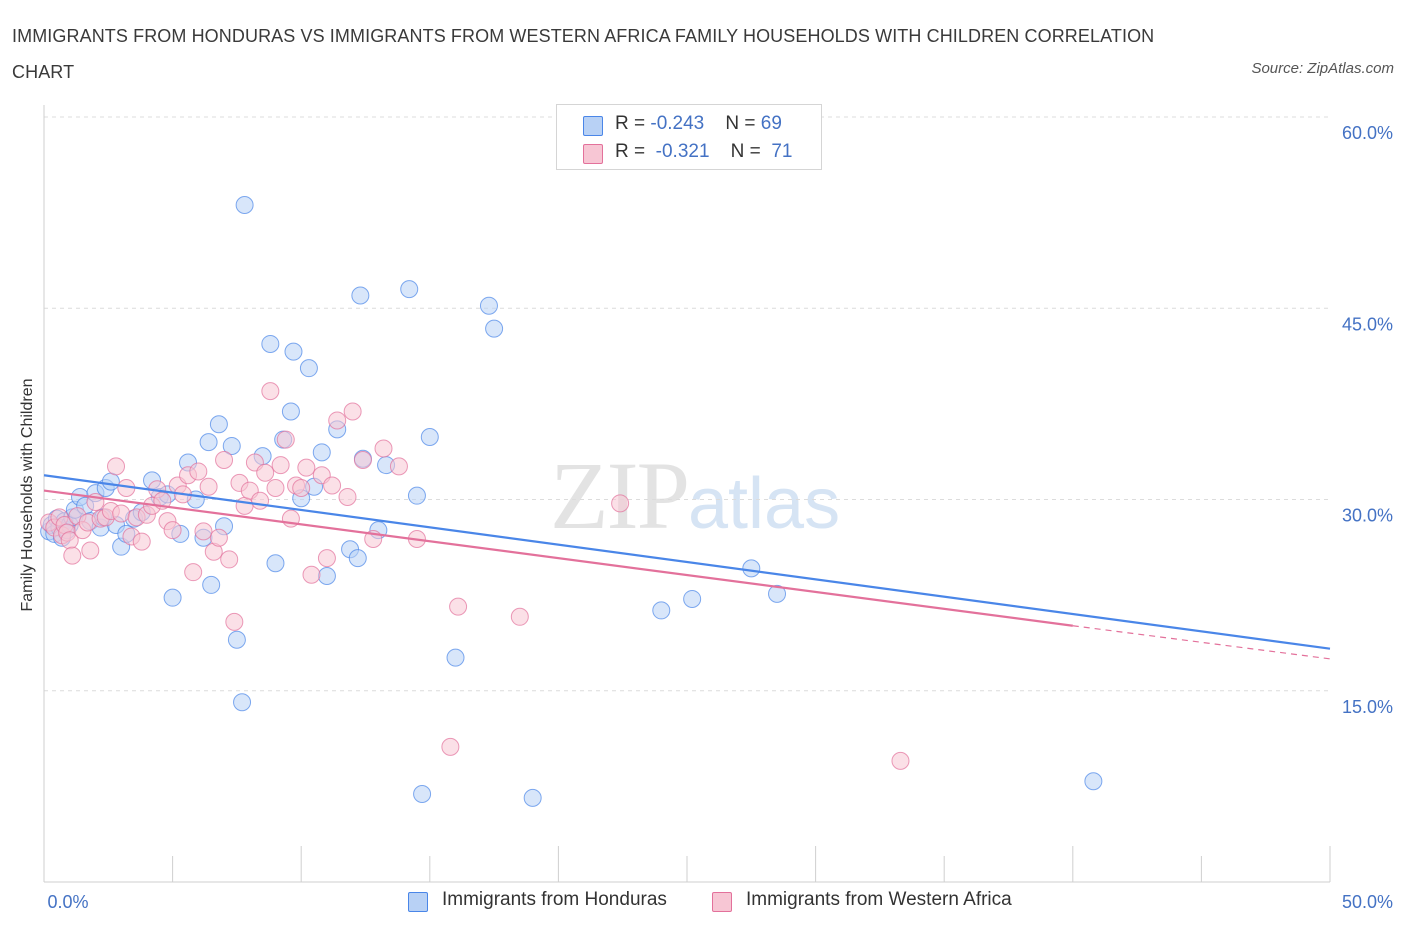 The width and height of the screenshot is (1406, 930). I want to click on trend-line, so click(558, 558).